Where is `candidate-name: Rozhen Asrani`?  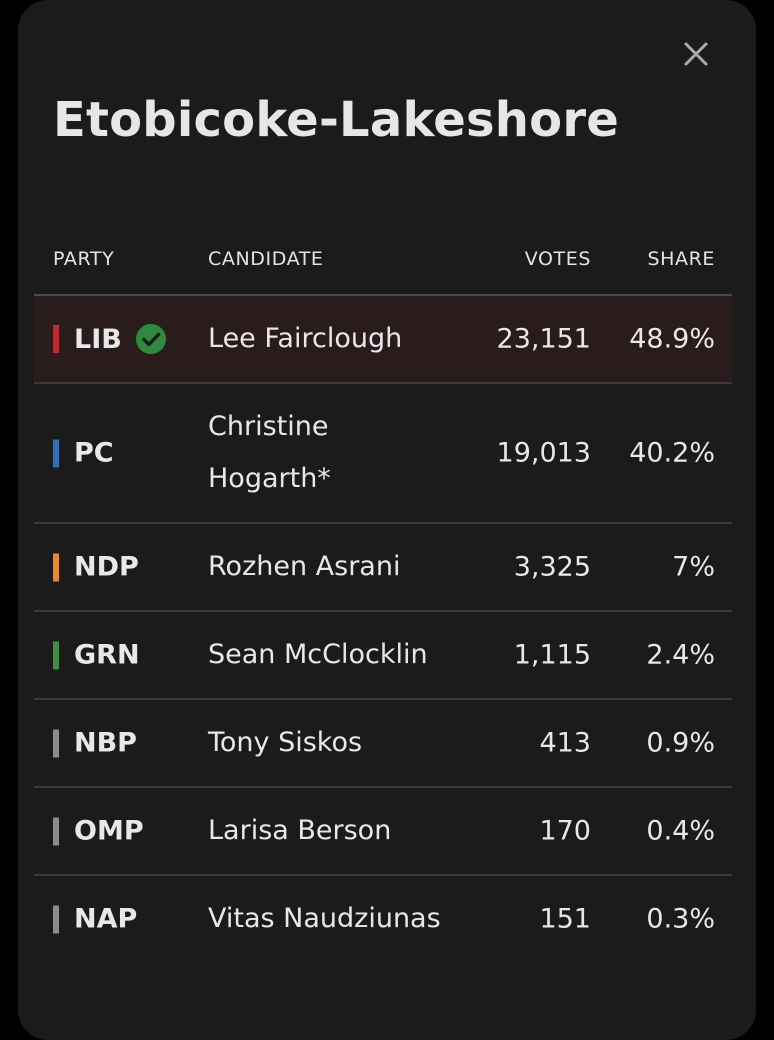 candidate-name: Rozhen Asrani is located at coordinates (304, 566).